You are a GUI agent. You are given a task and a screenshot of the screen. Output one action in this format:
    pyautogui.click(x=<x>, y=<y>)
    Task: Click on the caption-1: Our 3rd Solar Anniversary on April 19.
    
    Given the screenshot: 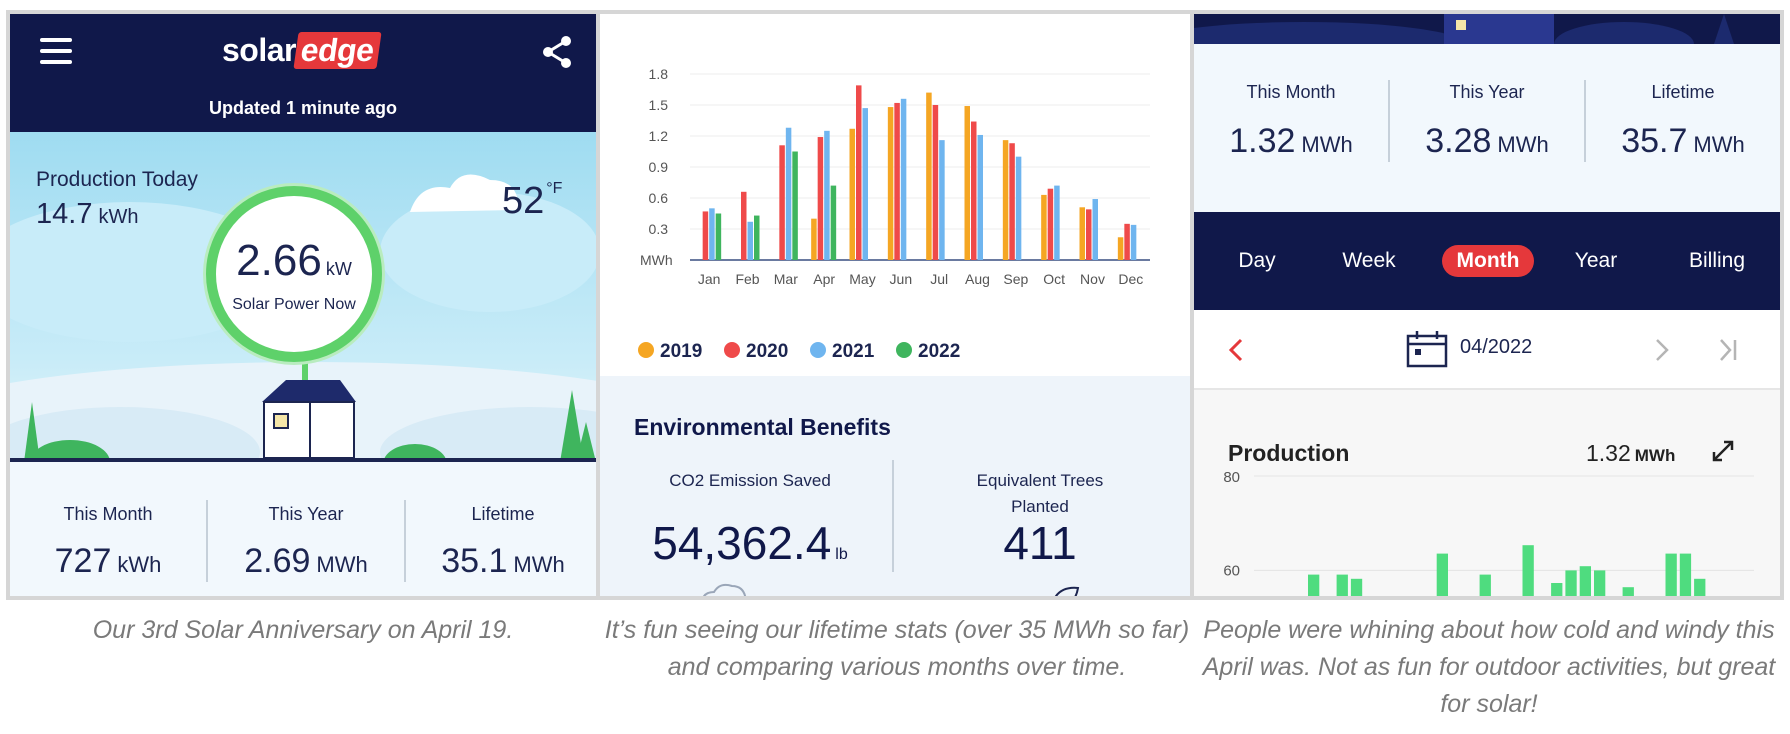 What is the action you would take?
    pyautogui.click(x=303, y=630)
    